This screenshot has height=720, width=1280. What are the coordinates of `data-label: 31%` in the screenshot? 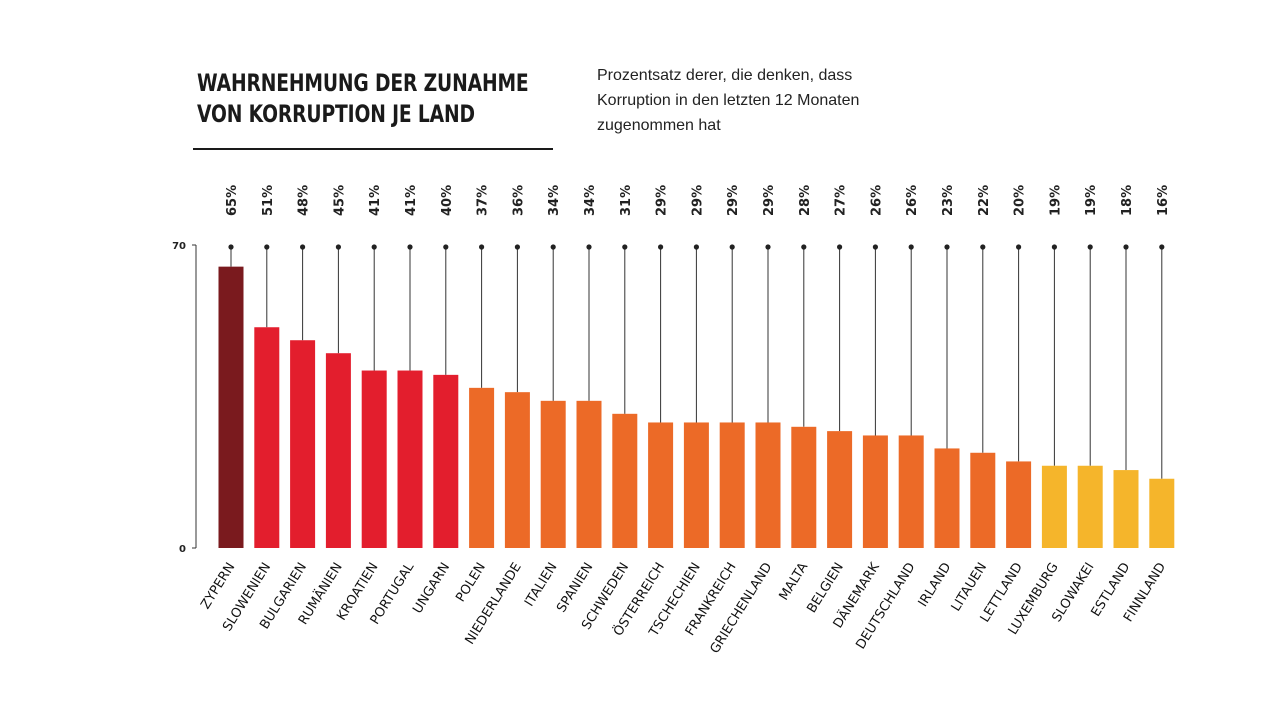 It's located at (626, 200).